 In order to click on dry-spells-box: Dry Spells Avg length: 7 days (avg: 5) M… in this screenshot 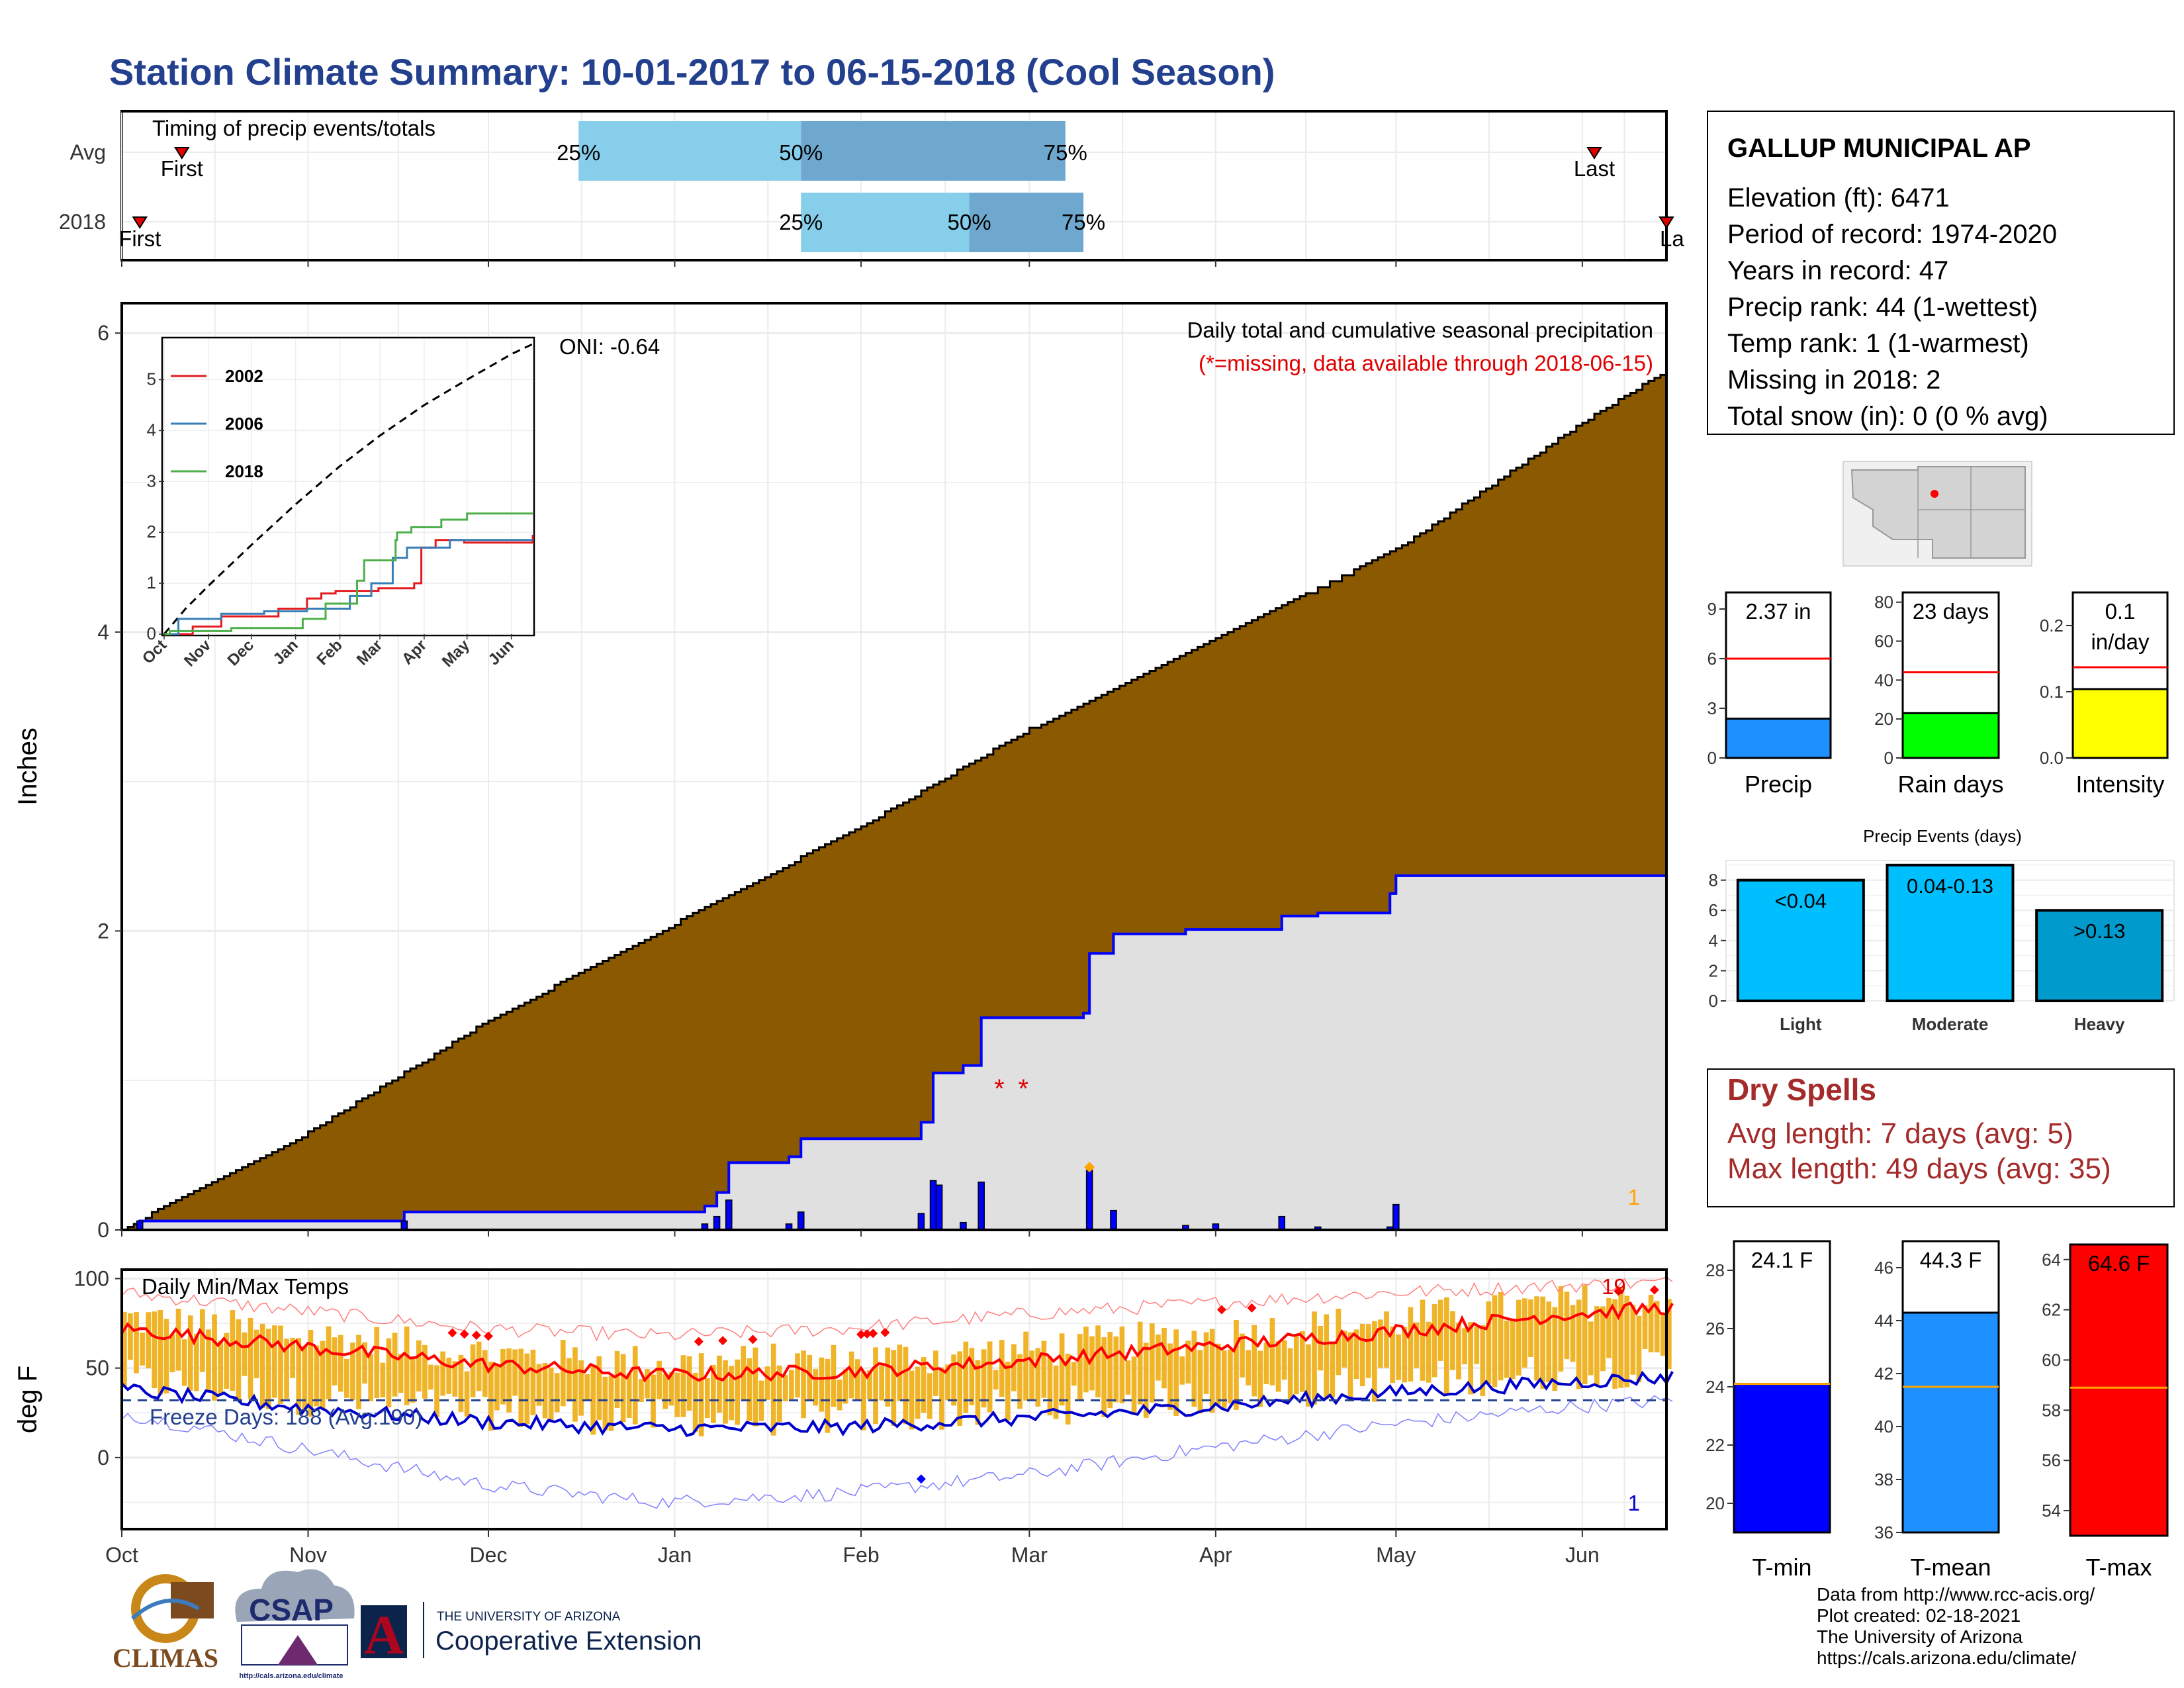, I will do `click(1941, 1137)`.